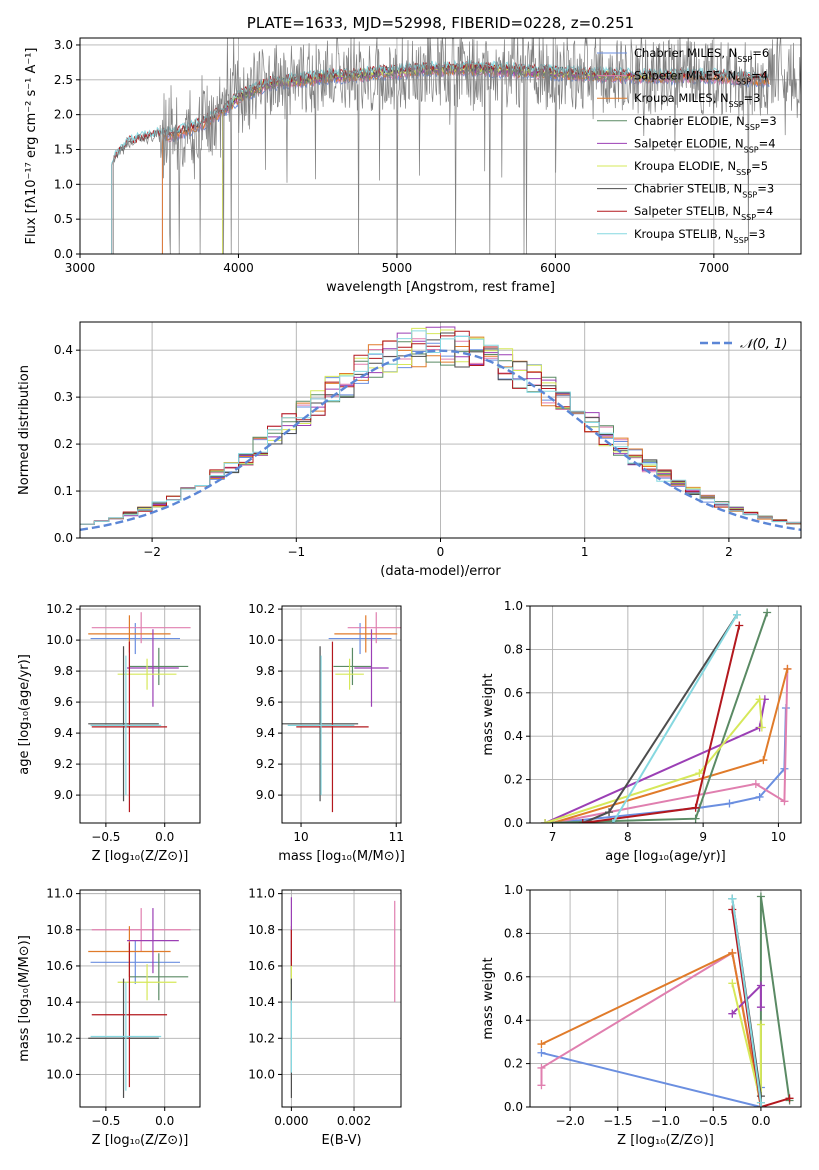 Image resolution: width=819 pixels, height=1170 pixels. I want to click on x-tick-label: 1, so click(585, 552).